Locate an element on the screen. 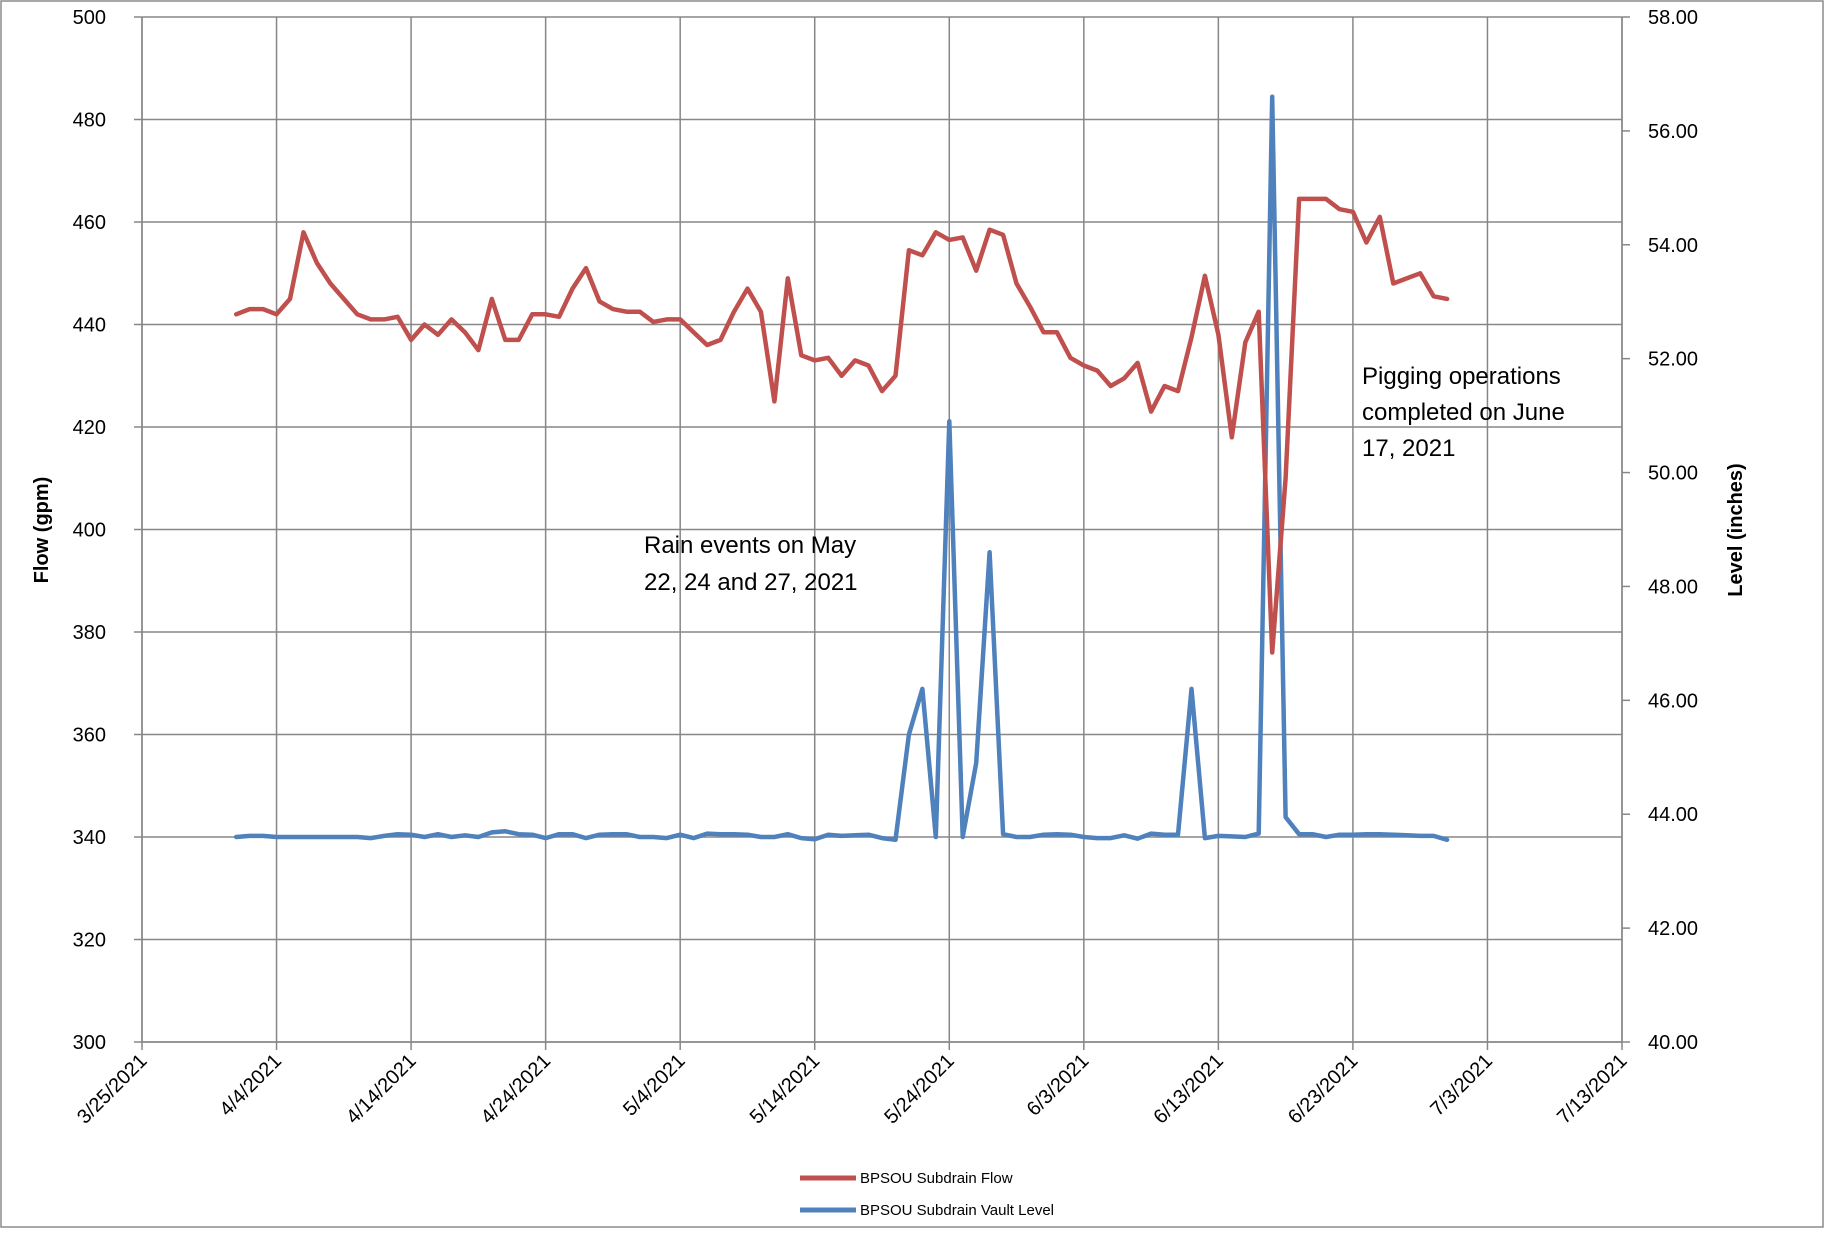 The height and width of the screenshot is (1233, 1824). annotation-pigging-line-1: Pigging operations is located at coordinates (1461, 376).